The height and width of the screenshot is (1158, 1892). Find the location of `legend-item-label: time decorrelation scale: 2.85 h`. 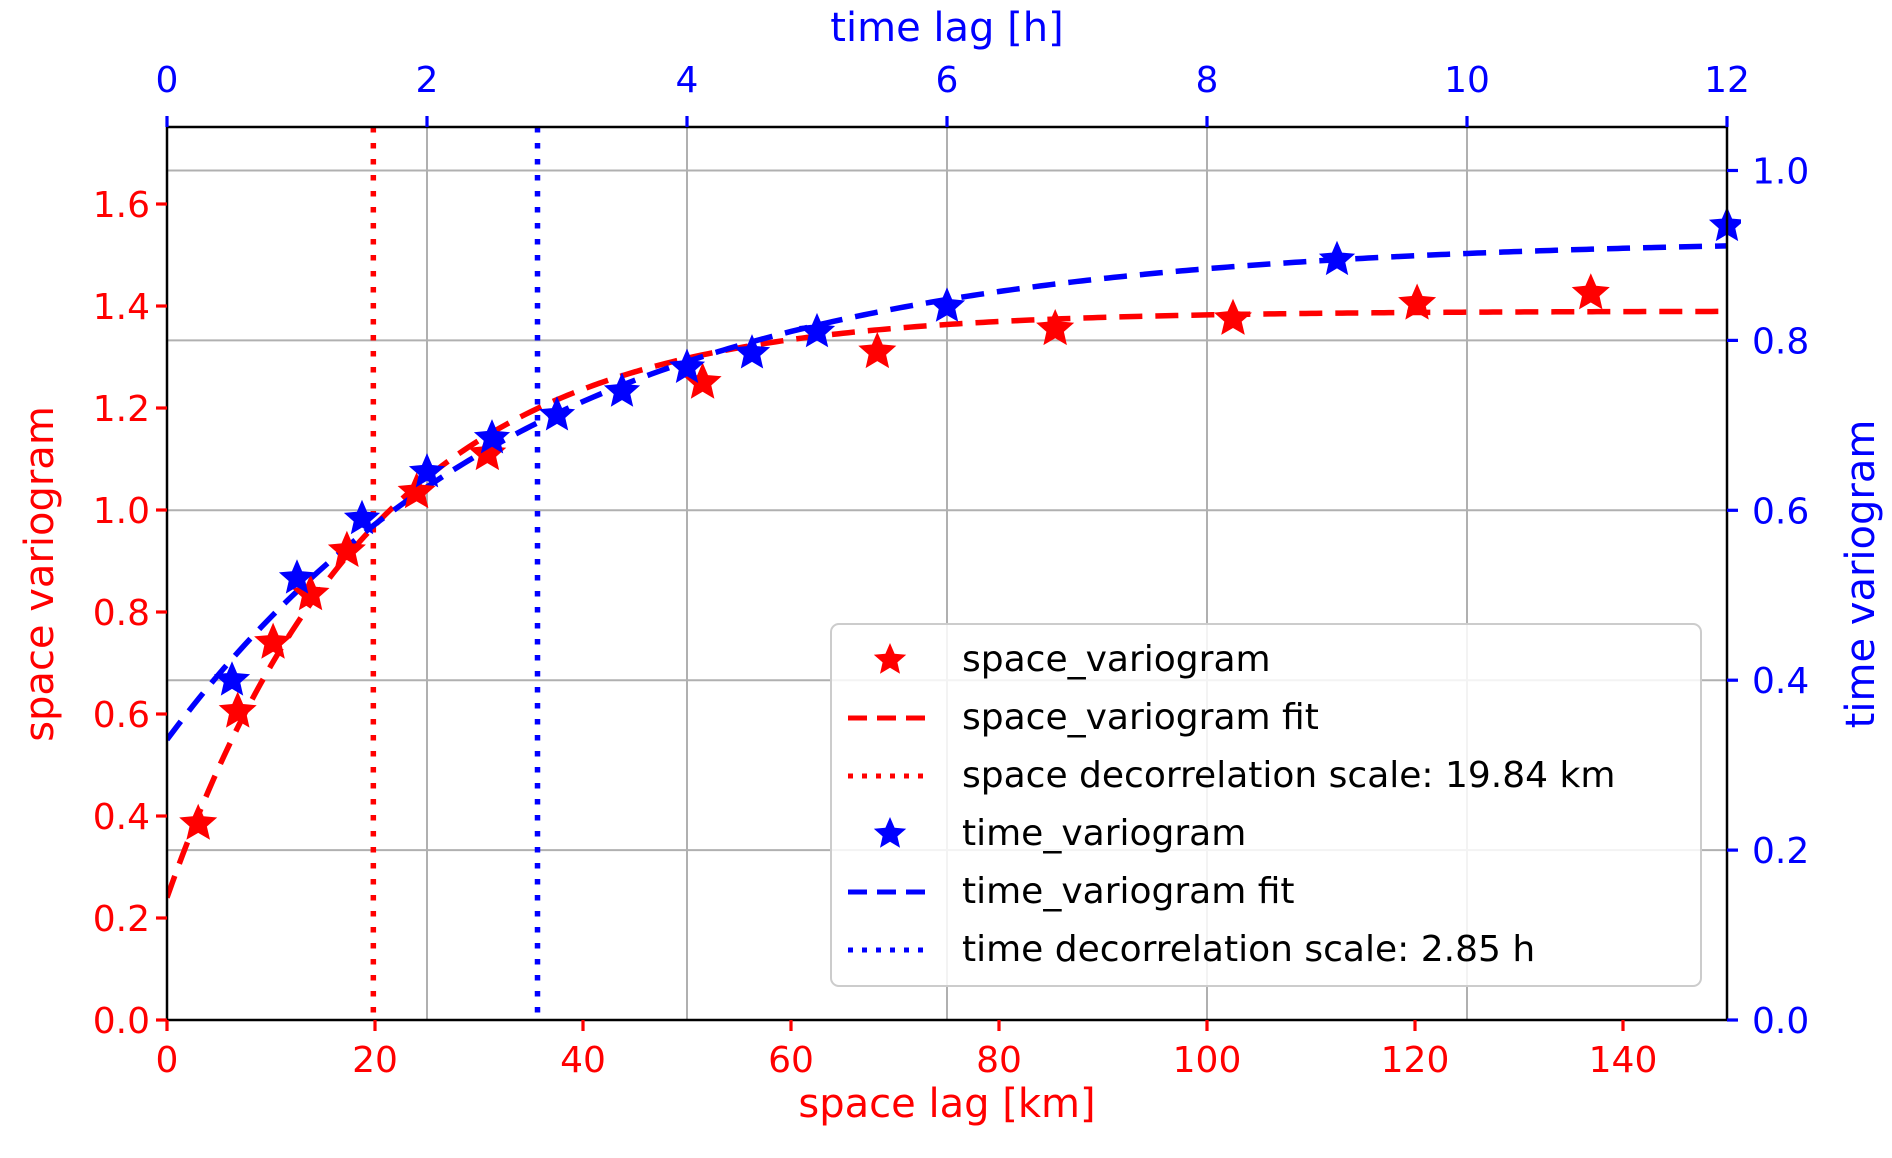

legend-item-label: time decorrelation scale: 2.85 h is located at coordinates (1249, 949).